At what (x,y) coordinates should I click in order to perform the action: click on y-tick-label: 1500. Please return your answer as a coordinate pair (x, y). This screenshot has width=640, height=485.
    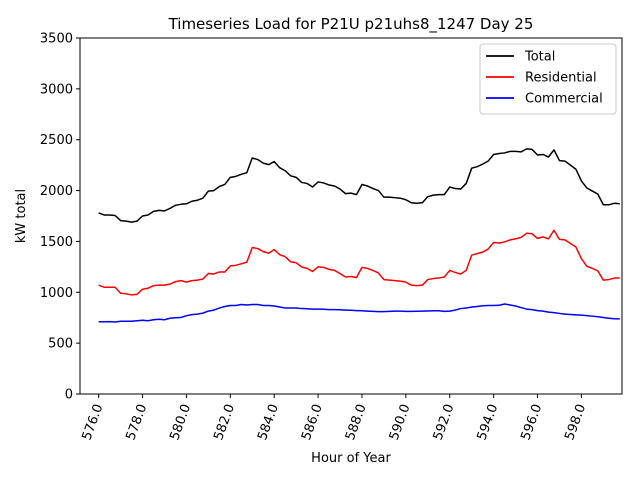
    Looking at the image, I should click on (56, 242).